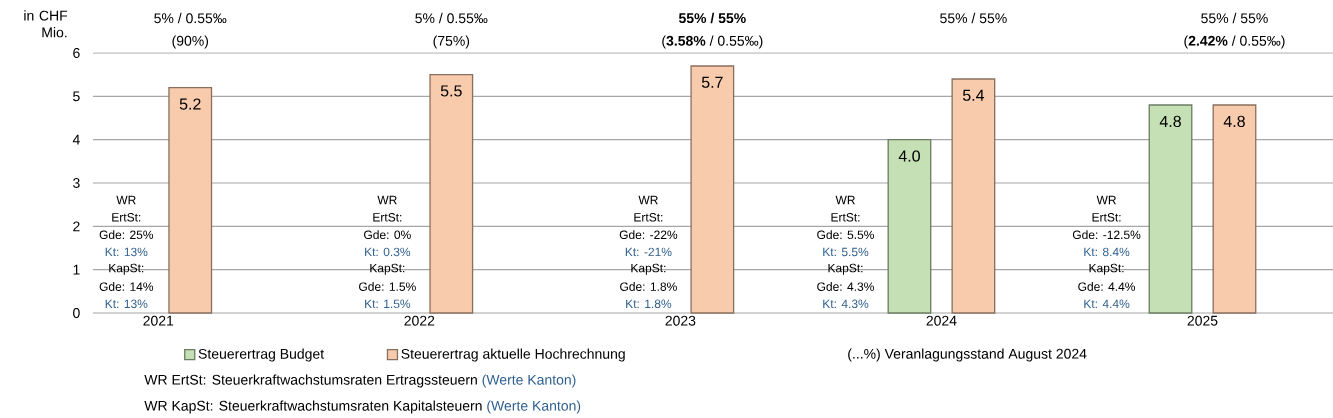  Describe the element at coordinates (1107, 252) in the screenshot. I see `annotation: Kt: 8.4%` at that location.